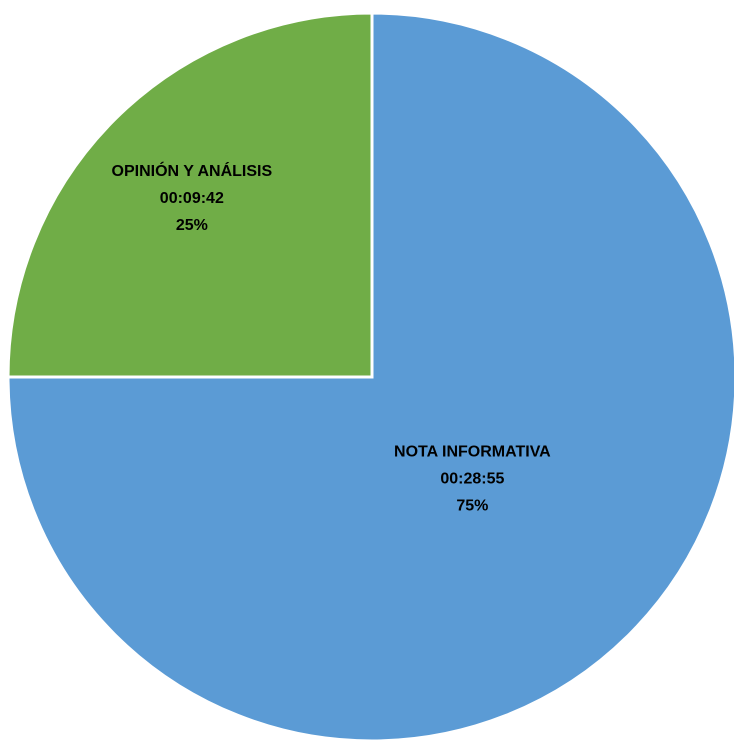 This screenshot has height=740, width=734. Describe the element at coordinates (472, 505) in the screenshot. I see `slice-percent: 75%` at that location.